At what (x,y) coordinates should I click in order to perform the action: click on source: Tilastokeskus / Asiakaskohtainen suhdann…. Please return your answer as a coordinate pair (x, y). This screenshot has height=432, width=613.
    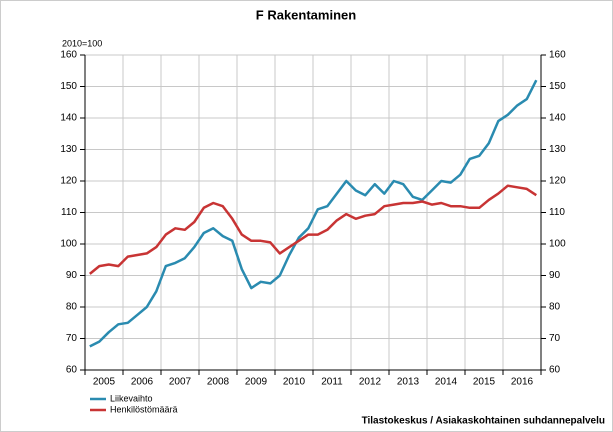
    Looking at the image, I should click on (483, 421).